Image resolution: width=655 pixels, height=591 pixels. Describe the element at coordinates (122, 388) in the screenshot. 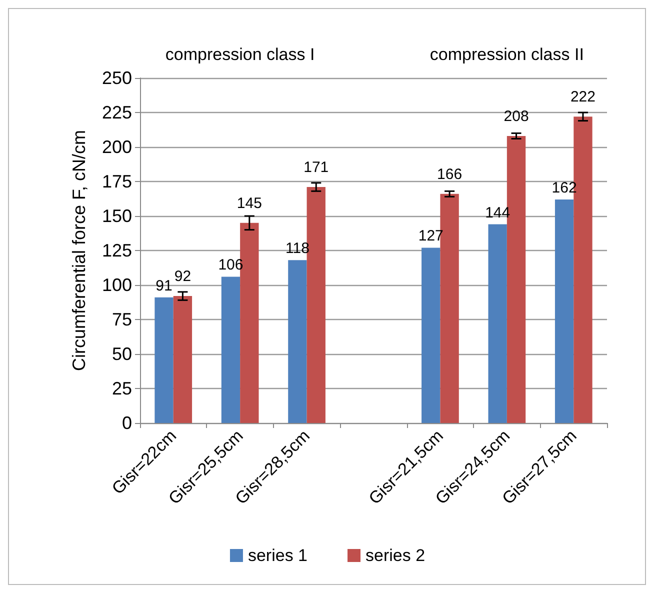

I see `y-tick-label: 25` at that location.